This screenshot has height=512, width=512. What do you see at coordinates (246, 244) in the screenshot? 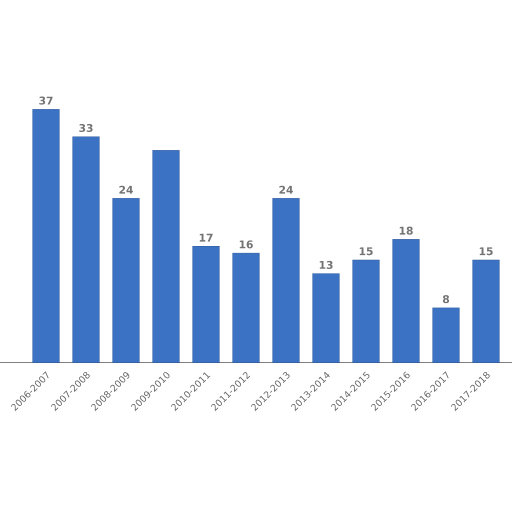
I see `data-label: 16` at bounding box center [246, 244].